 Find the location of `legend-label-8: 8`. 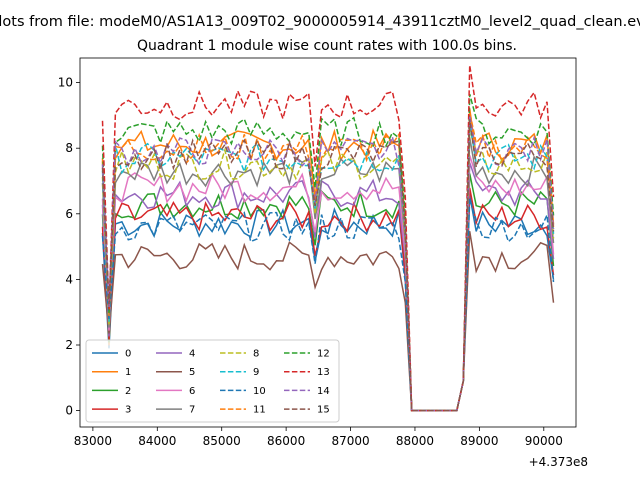

legend-label-8: 8 is located at coordinates (256, 354).